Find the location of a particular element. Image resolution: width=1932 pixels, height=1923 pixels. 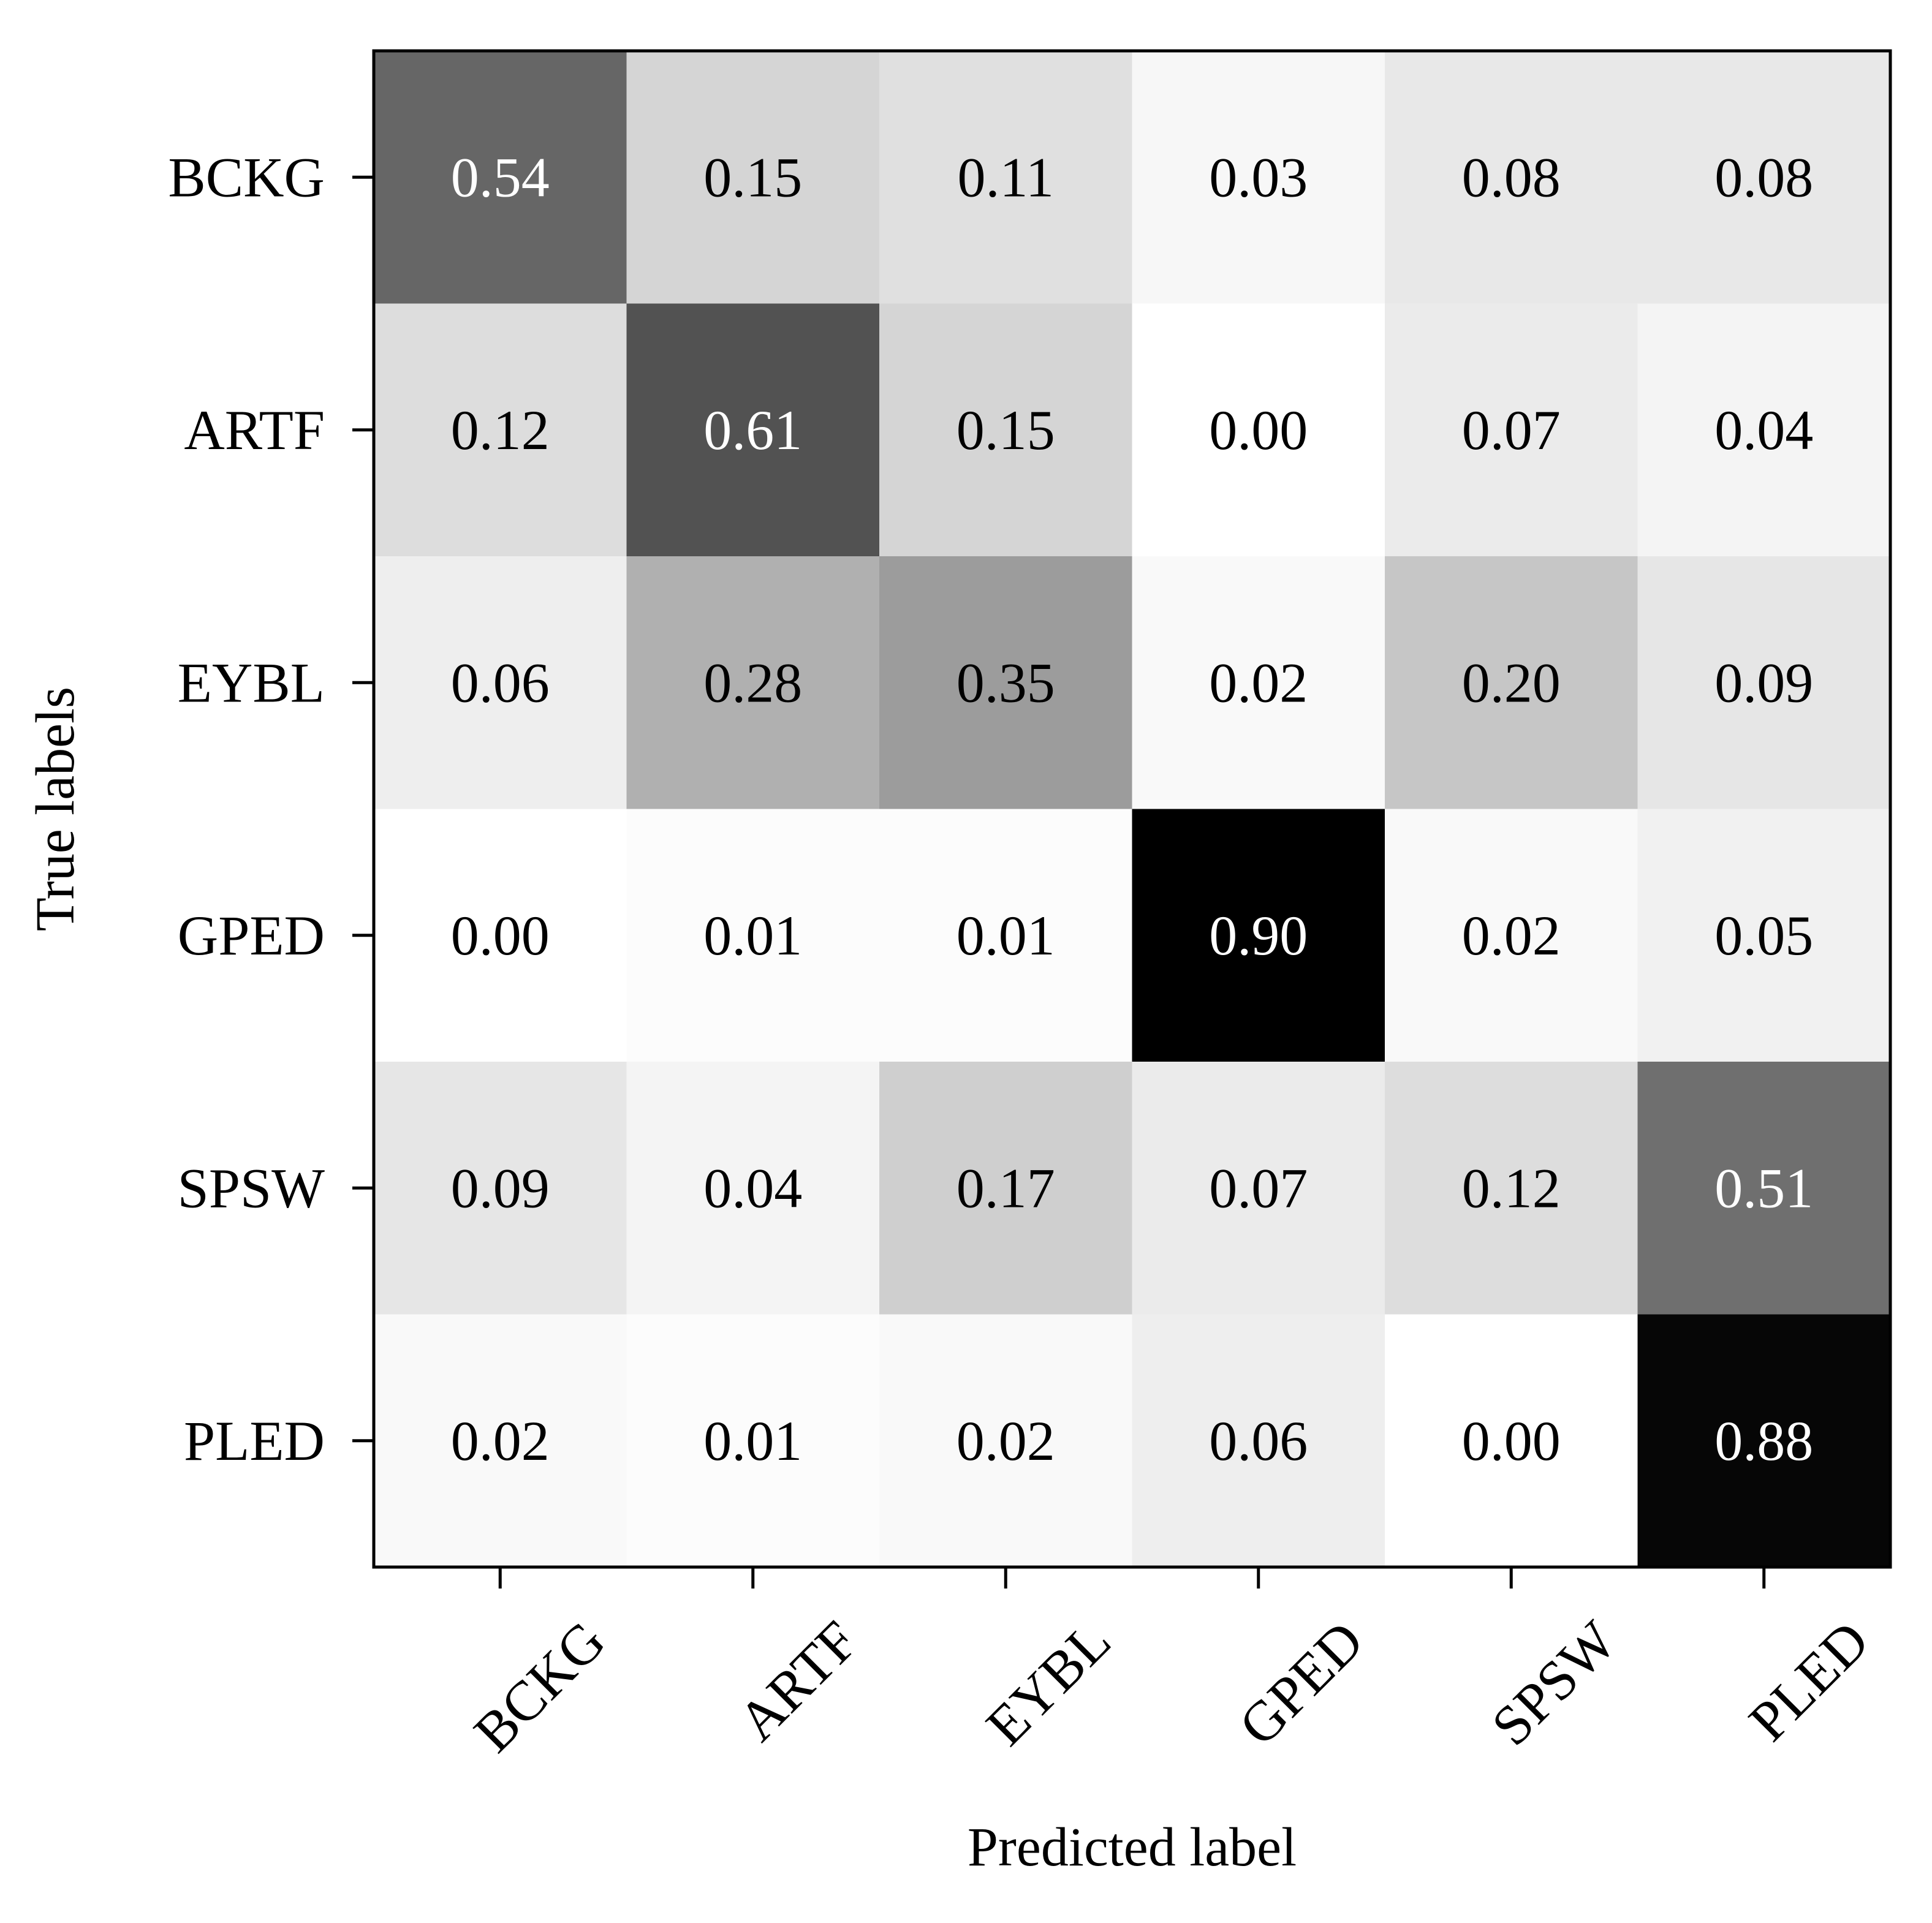

cell-value-label: 0.20 is located at coordinates (1511, 682).